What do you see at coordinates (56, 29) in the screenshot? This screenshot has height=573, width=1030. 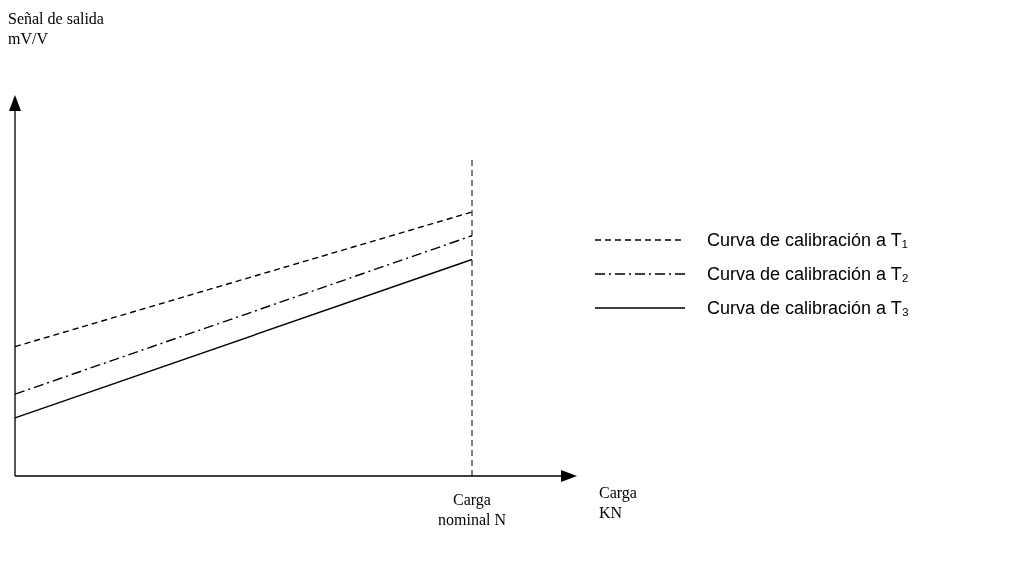 I see `text: Señal de salida mV/V` at bounding box center [56, 29].